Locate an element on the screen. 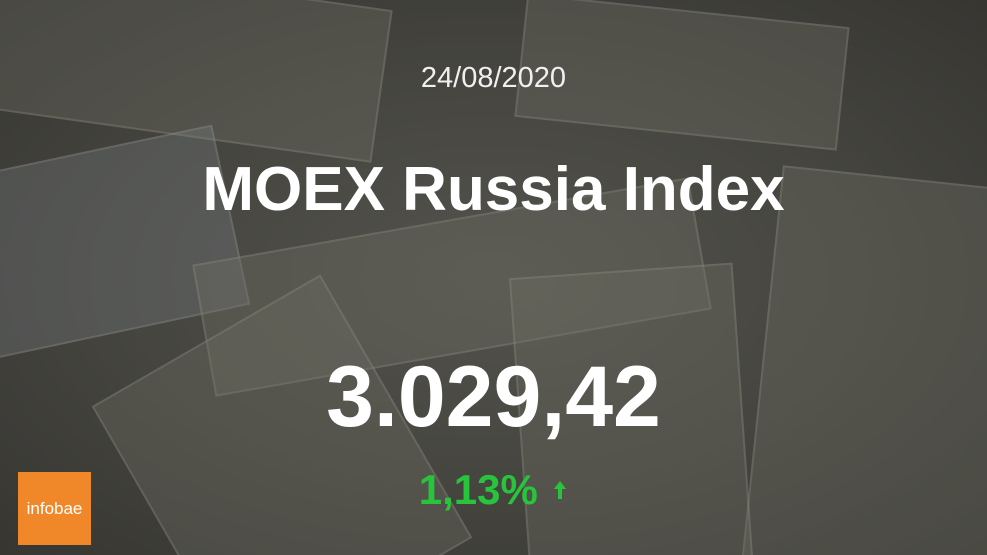 The image size is (987, 555). logo: infobae is located at coordinates (54, 508).